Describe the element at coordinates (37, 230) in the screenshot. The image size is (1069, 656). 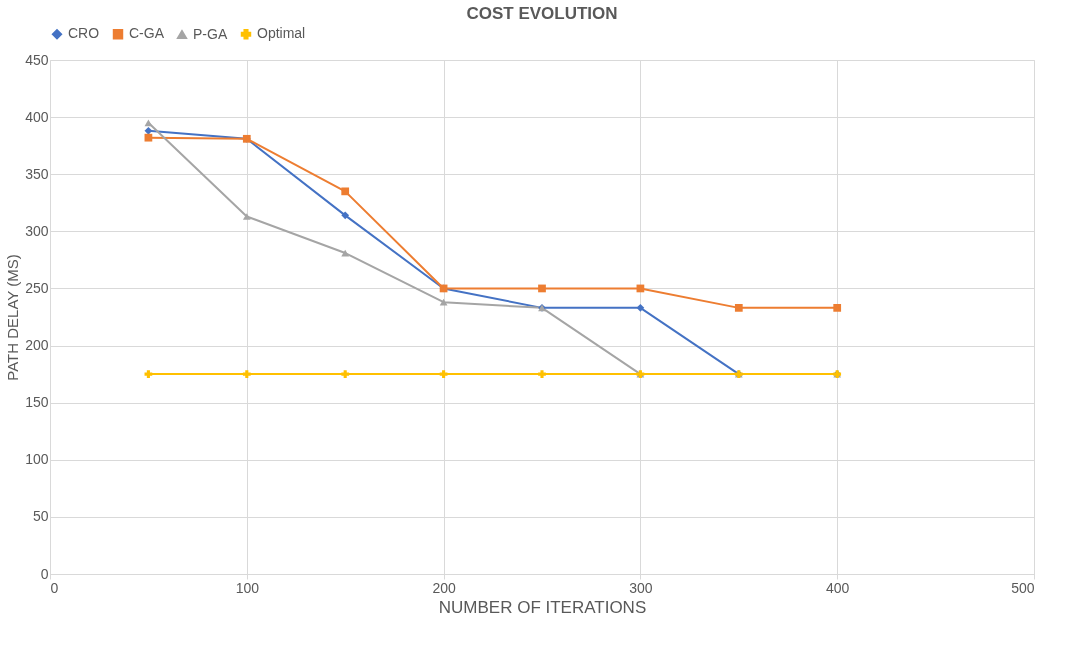
I see `y-tick-label: 300` at that location.